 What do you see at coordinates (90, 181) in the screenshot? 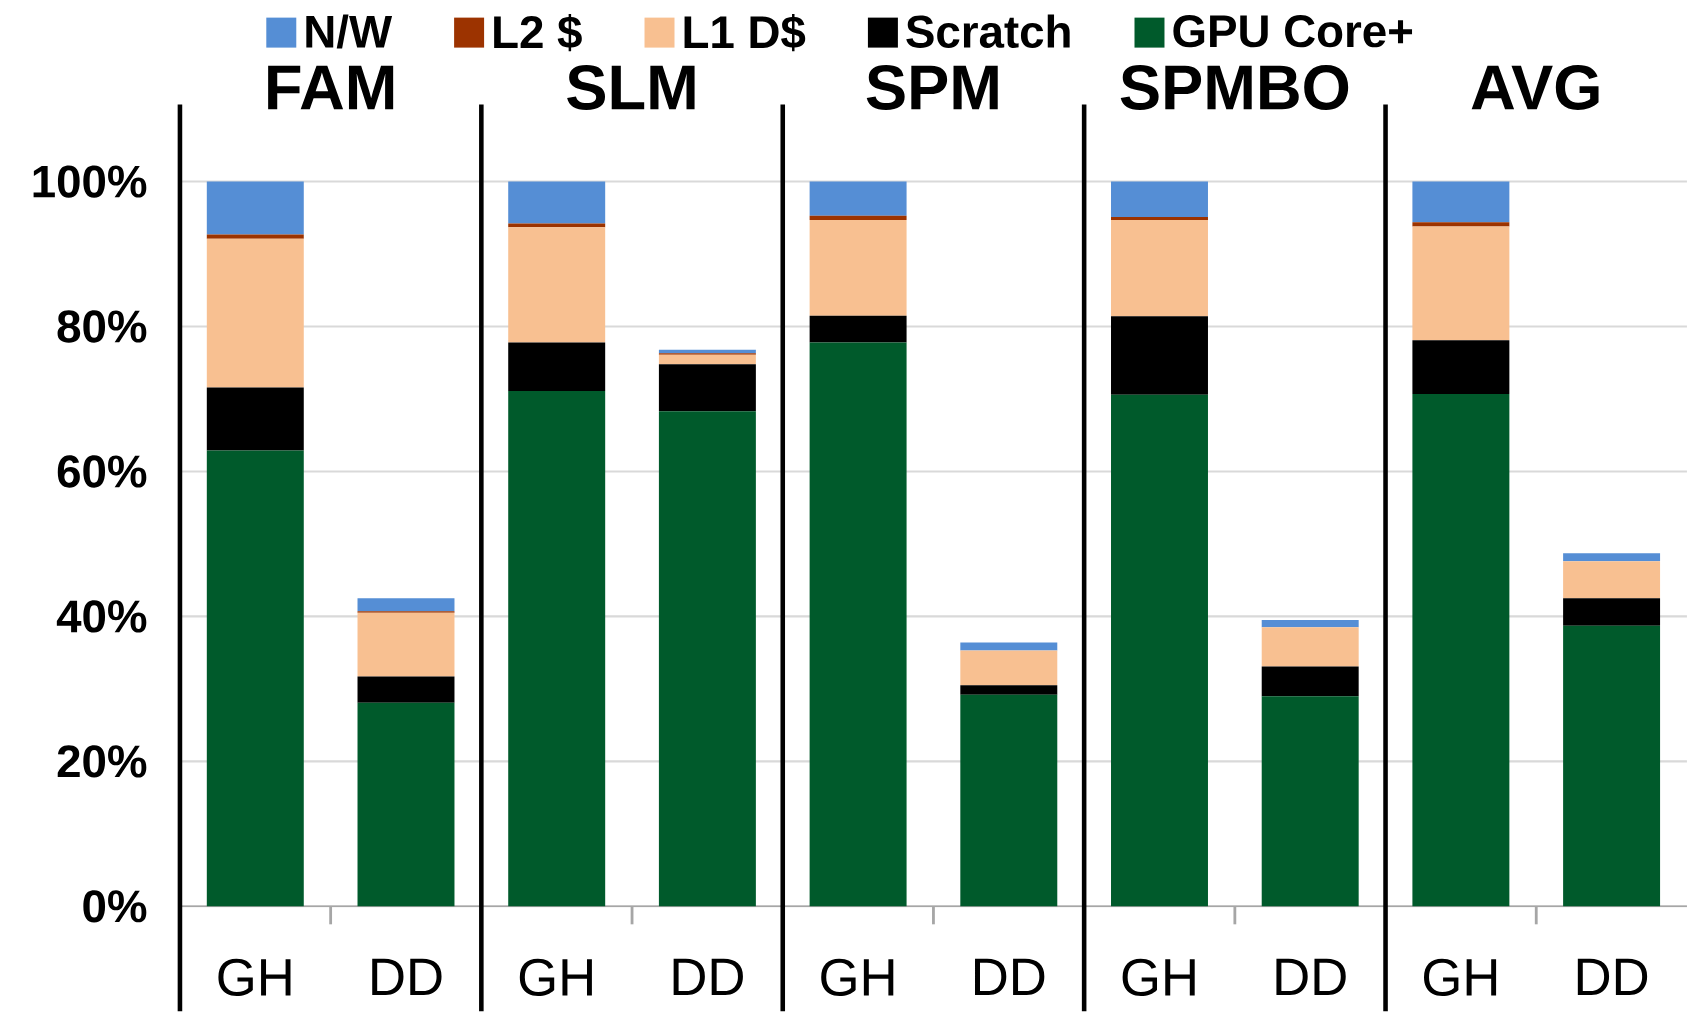
I see `y-tick-label: 100%` at bounding box center [90, 181].